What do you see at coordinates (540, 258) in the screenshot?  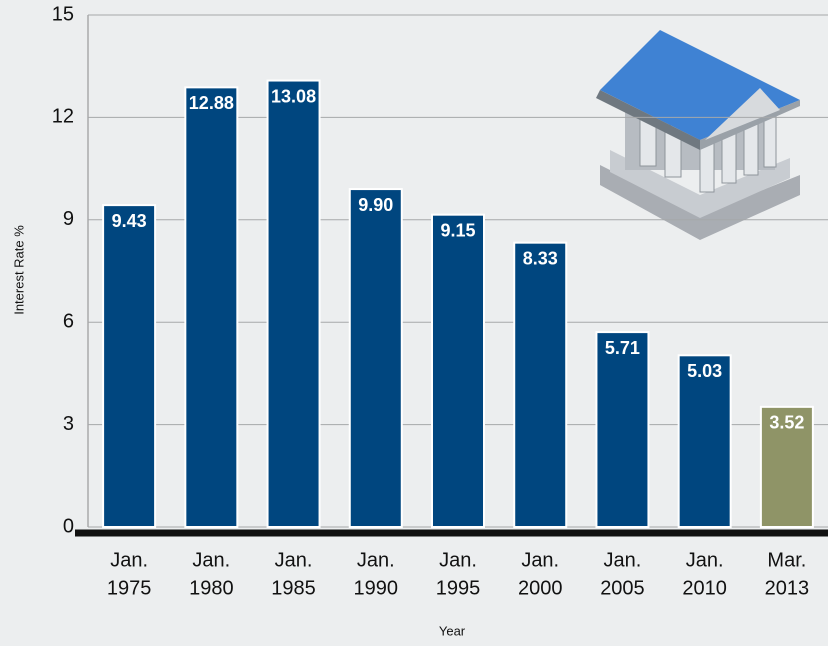 I see `value-label: 8.33` at bounding box center [540, 258].